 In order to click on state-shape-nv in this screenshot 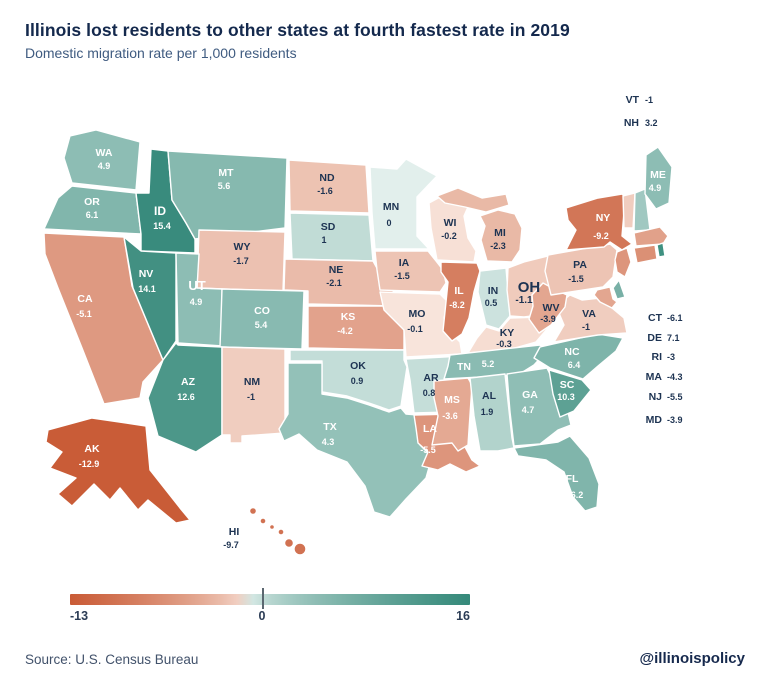, I will do `click(150, 298)`.